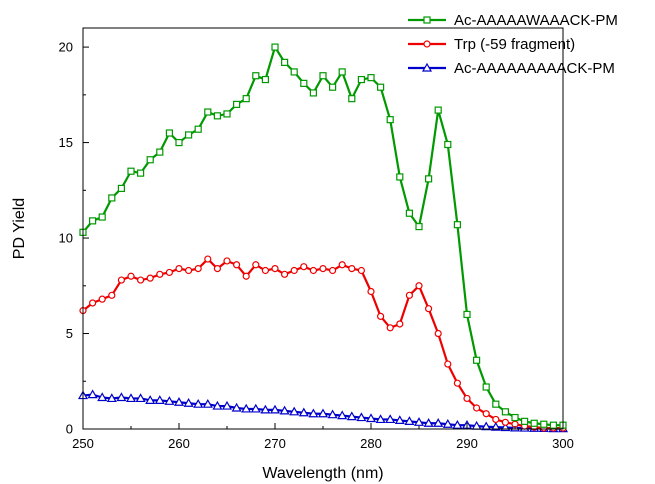 The height and width of the screenshot is (484, 655). Describe the element at coordinates (179, 443) in the screenshot. I see `x-tick-label: 260` at that location.